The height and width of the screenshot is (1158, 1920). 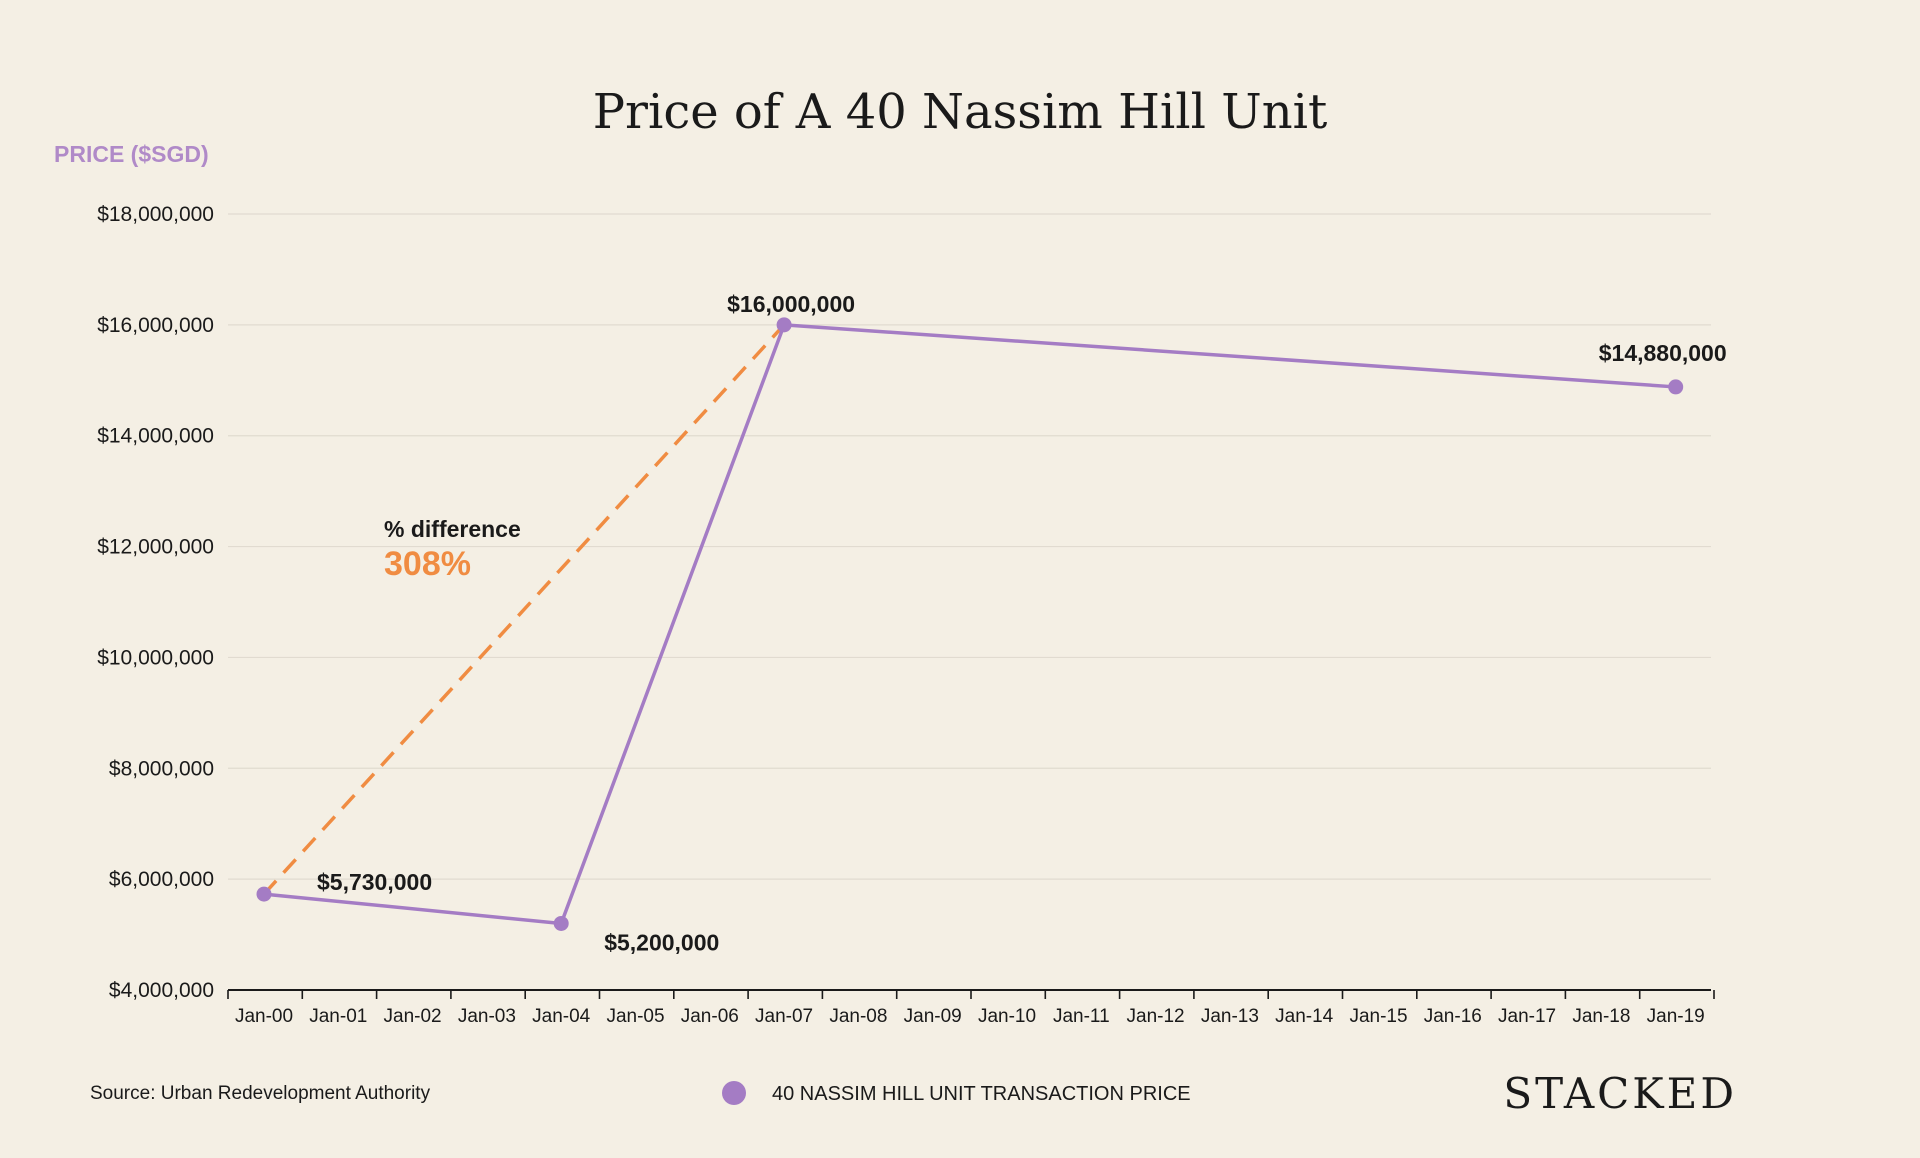 What do you see at coordinates (661, 942) in the screenshot?
I see `data-label: $5,200,000` at bounding box center [661, 942].